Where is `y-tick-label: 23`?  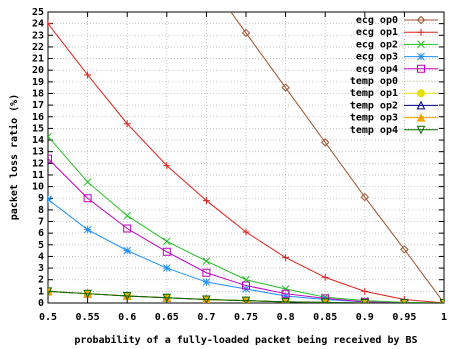 y-tick-label: 23 is located at coordinates (38, 35).